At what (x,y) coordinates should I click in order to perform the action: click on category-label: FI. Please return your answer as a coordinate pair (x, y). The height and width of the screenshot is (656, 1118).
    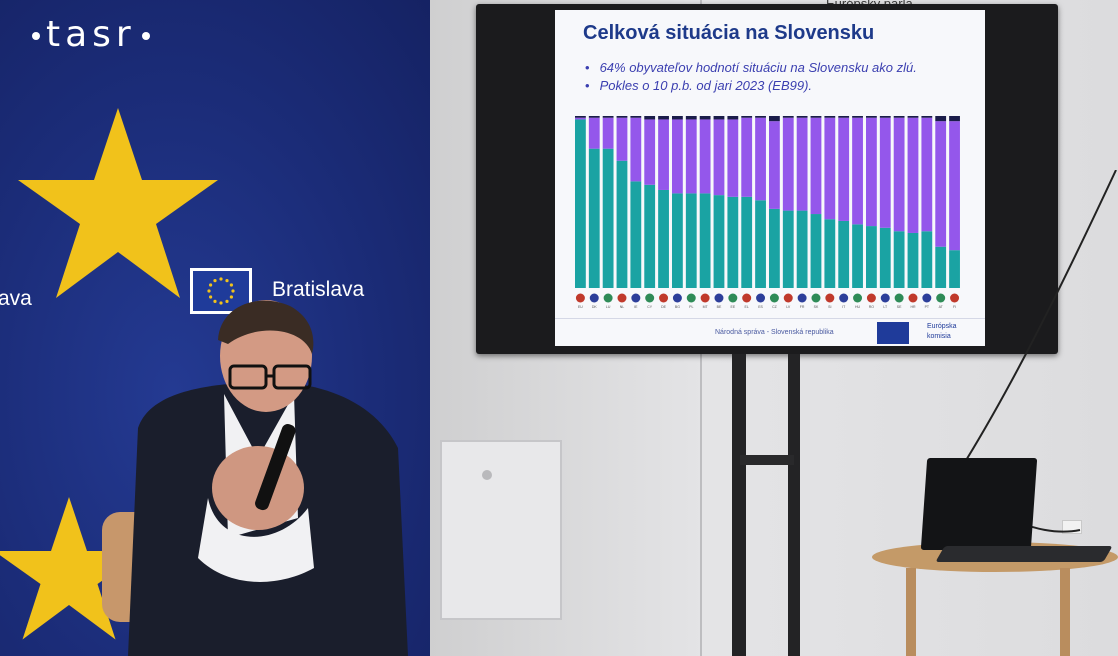
    Looking at the image, I should click on (954, 306).